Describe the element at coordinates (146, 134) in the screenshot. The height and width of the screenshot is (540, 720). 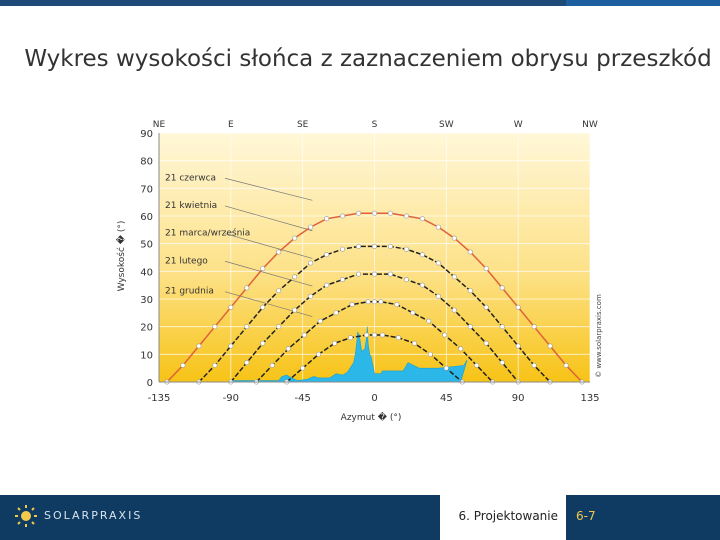
I see `y-tick-label: 90` at that location.